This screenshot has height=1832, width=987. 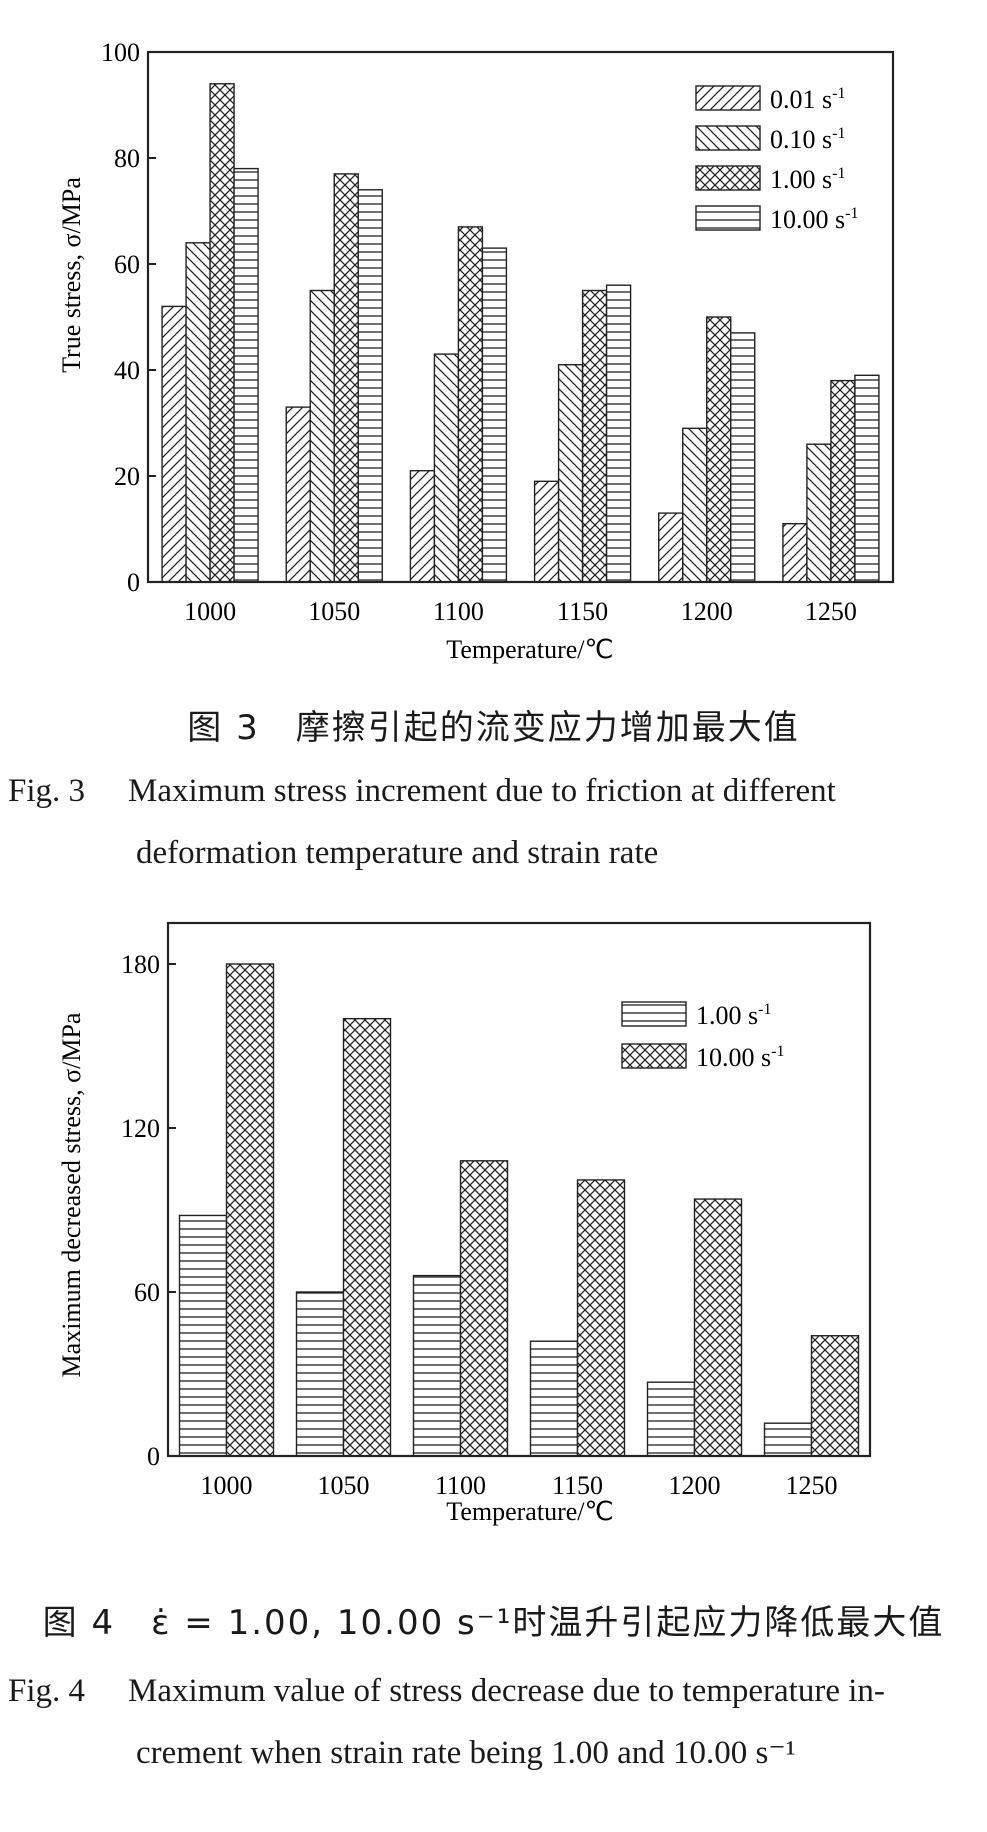 I want to click on y-axis-label: True stress, σ/MPa, so click(x=71, y=275).